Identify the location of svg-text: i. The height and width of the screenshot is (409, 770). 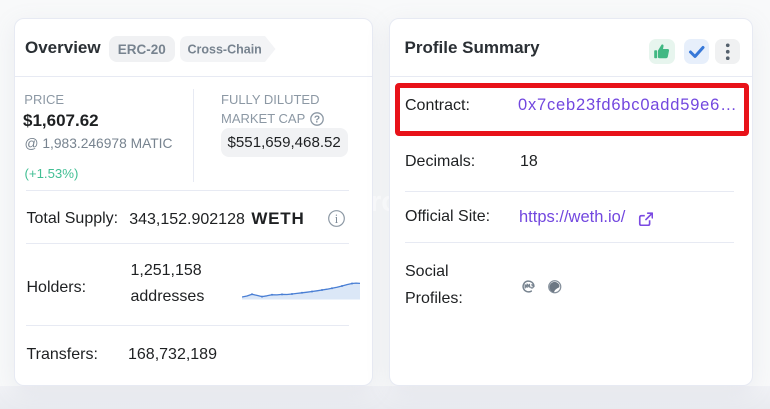
(337, 218).